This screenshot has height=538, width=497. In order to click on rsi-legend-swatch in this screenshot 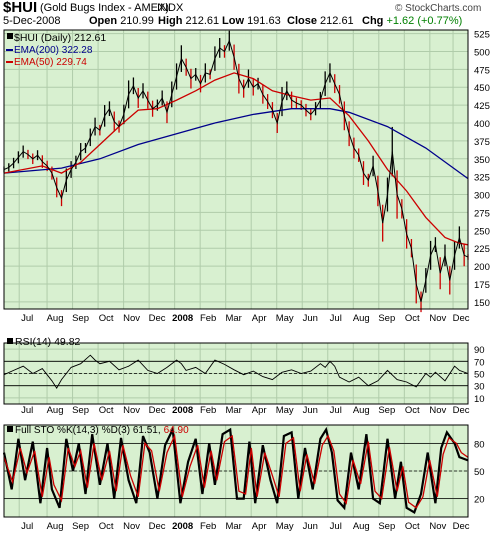, I will do `click(10, 341)`.